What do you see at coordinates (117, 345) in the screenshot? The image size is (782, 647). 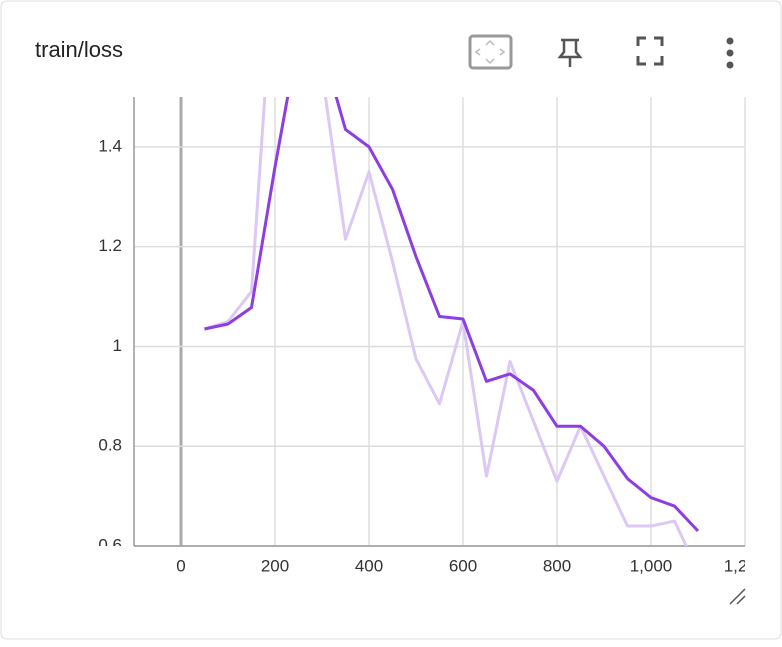 I see `y-tick-label: 1` at bounding box center [117, 345].